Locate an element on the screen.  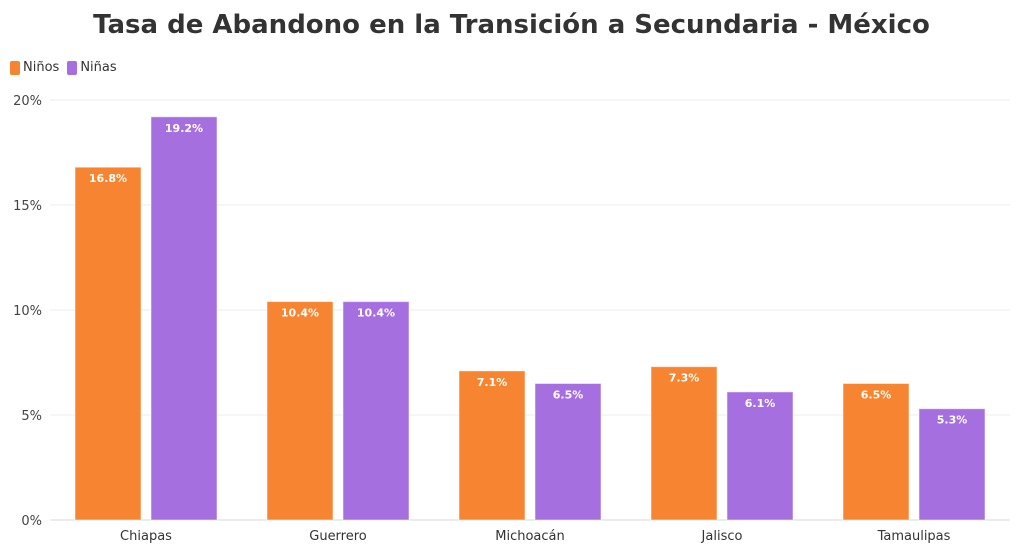
legend-item-ninas: Niñas is located at coordinates (92, 67).